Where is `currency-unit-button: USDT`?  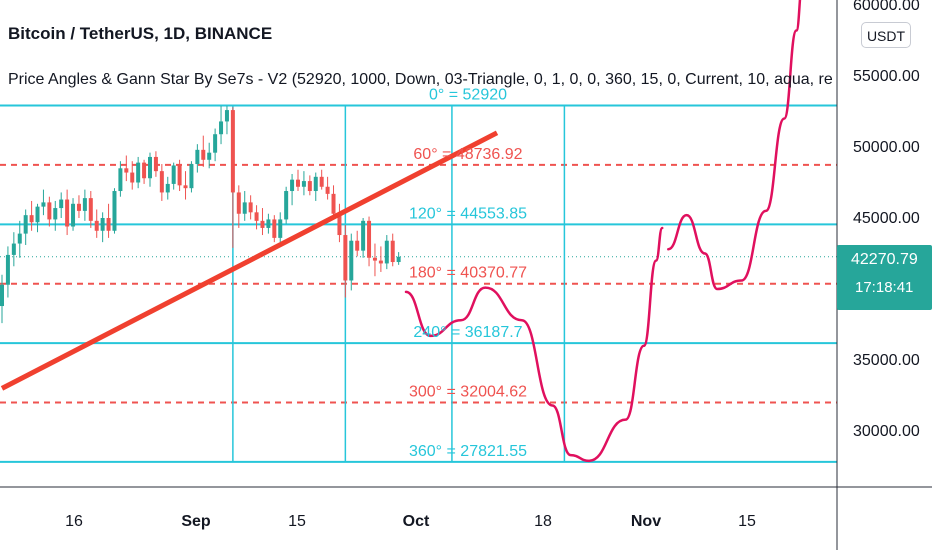 currency-unit-button: USDT is located at coordinates (886, 35).